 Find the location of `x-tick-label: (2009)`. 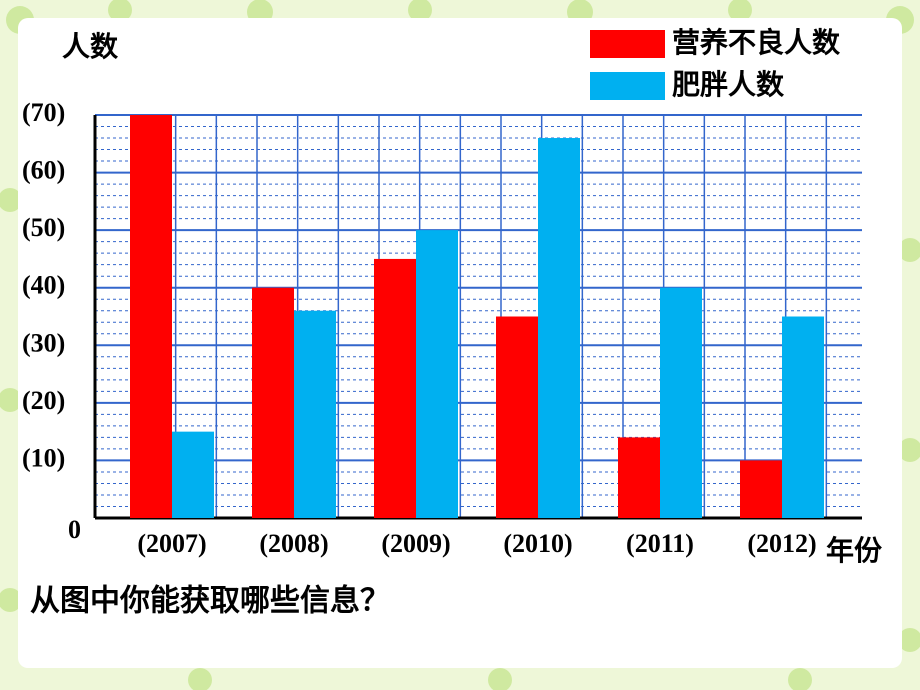

x-tick-label: (2009) is located at coordinates (415, 543).